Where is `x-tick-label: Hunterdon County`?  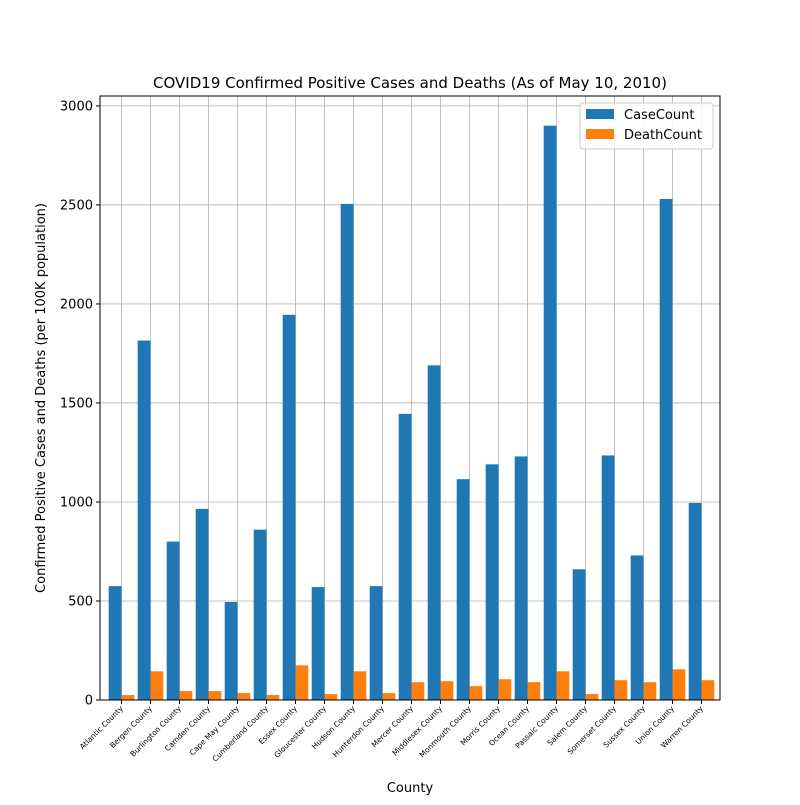 x-tick-label: Hunterdon County is located at coordinates (358, 731).